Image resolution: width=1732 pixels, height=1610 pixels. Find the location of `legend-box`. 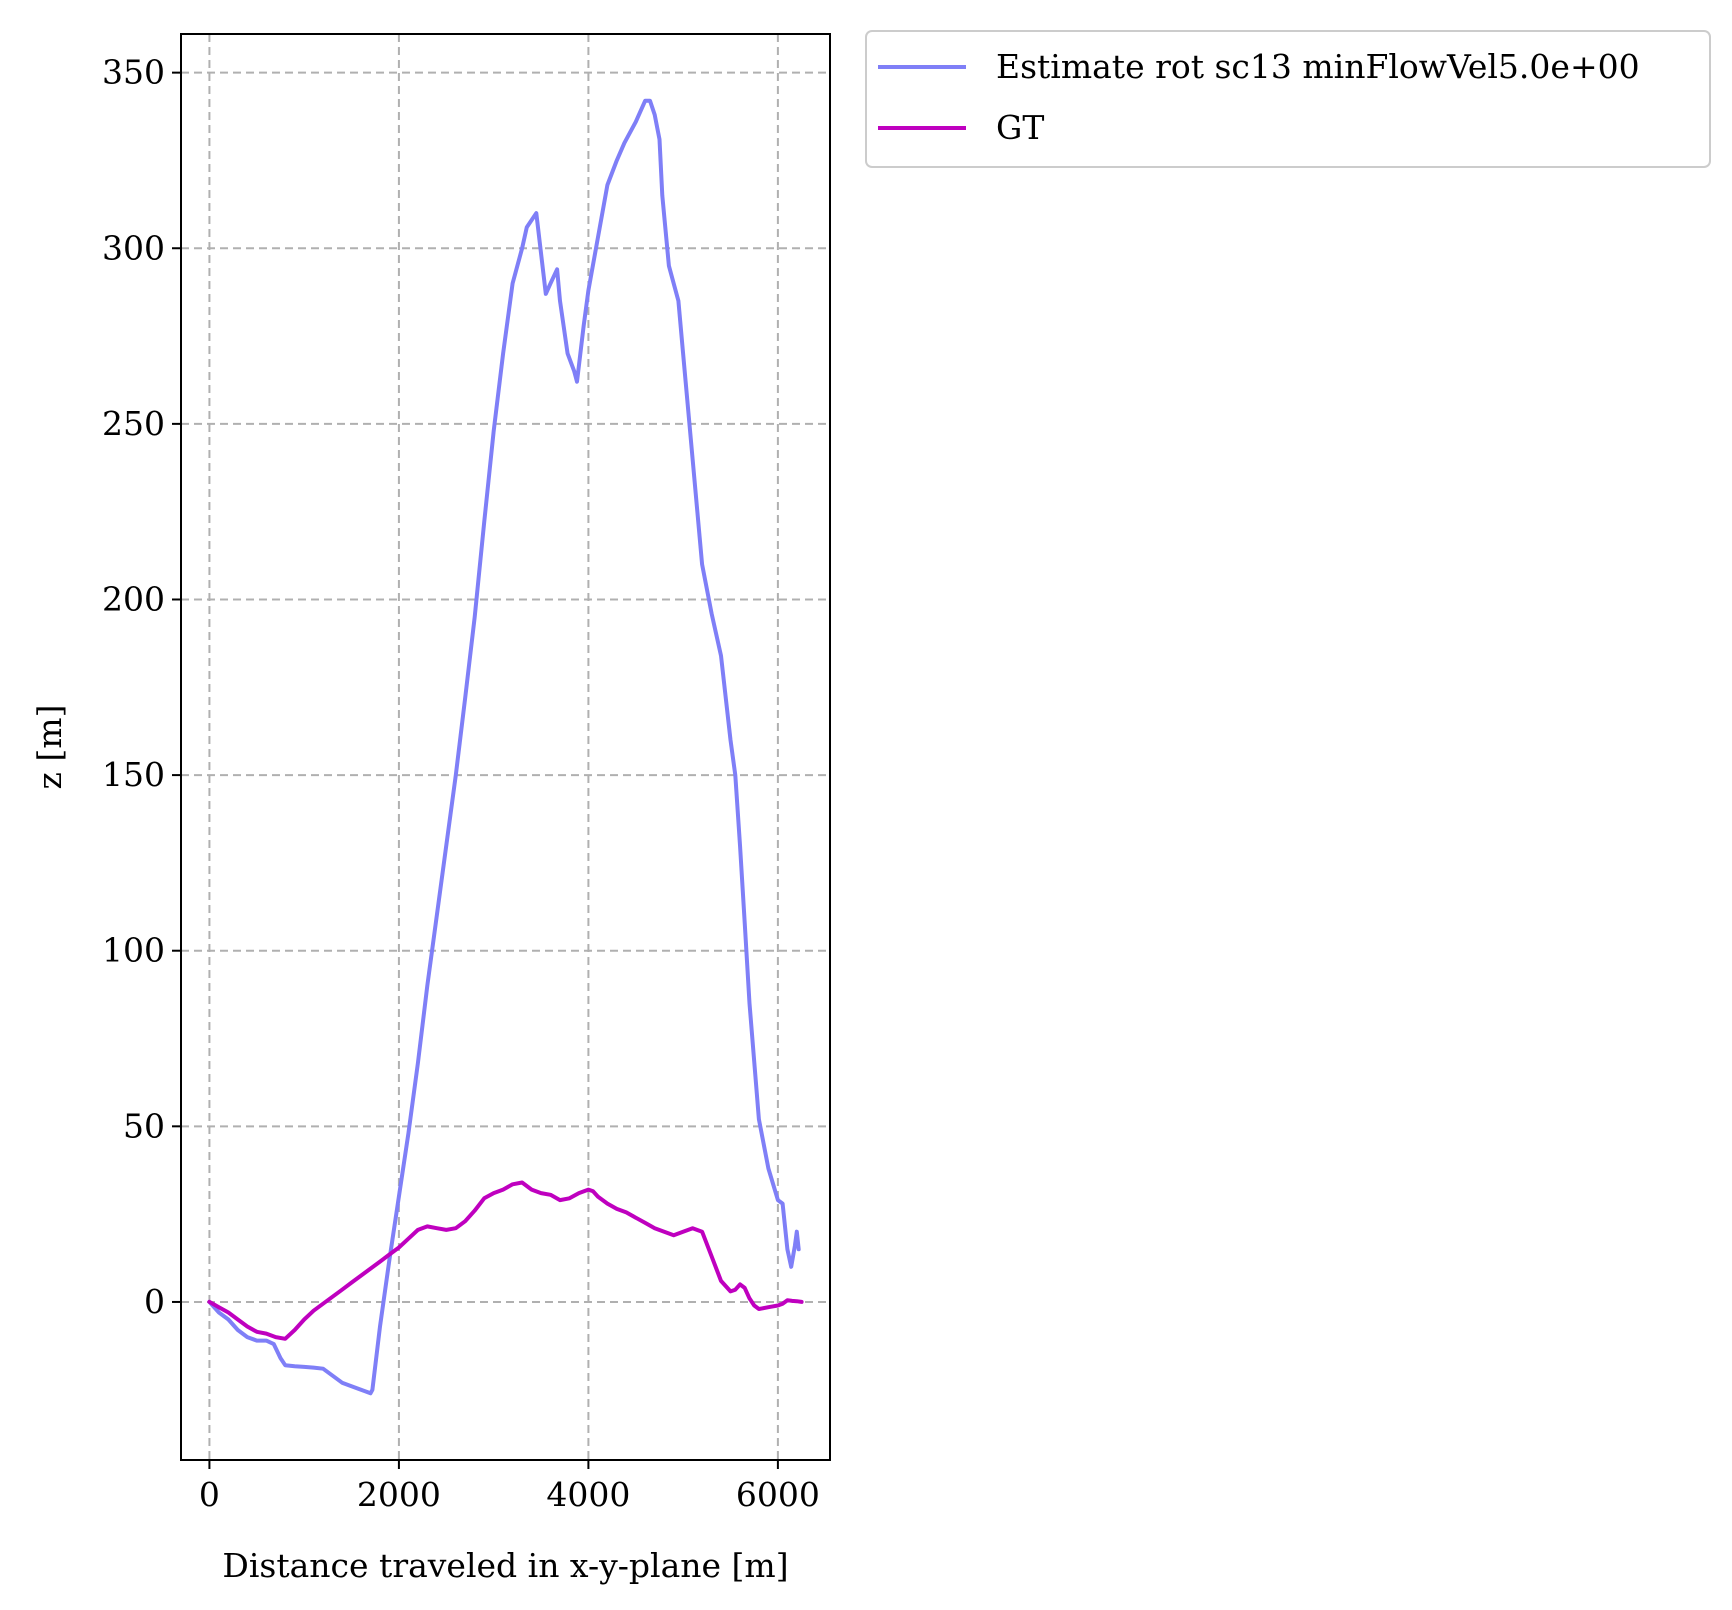

legend-box is located at coordinates (1288, 99).